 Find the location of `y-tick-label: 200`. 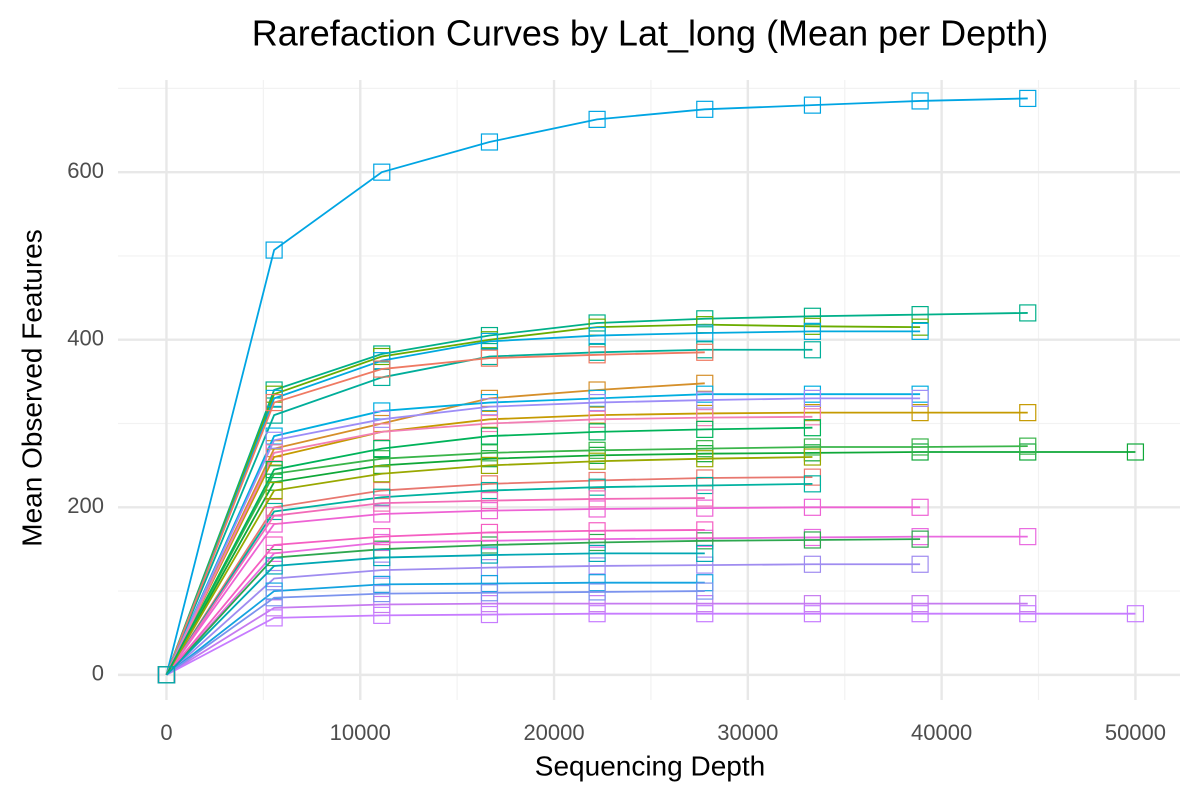

y-tick-label: 200 is located at coordinates (85, 505).